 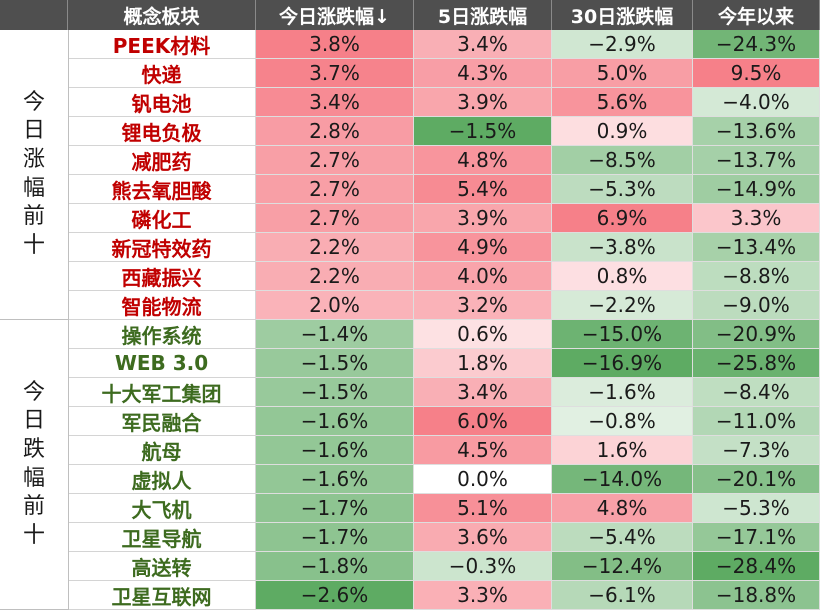 I want to click on row-label: 航母, so click(x=162, y=450).